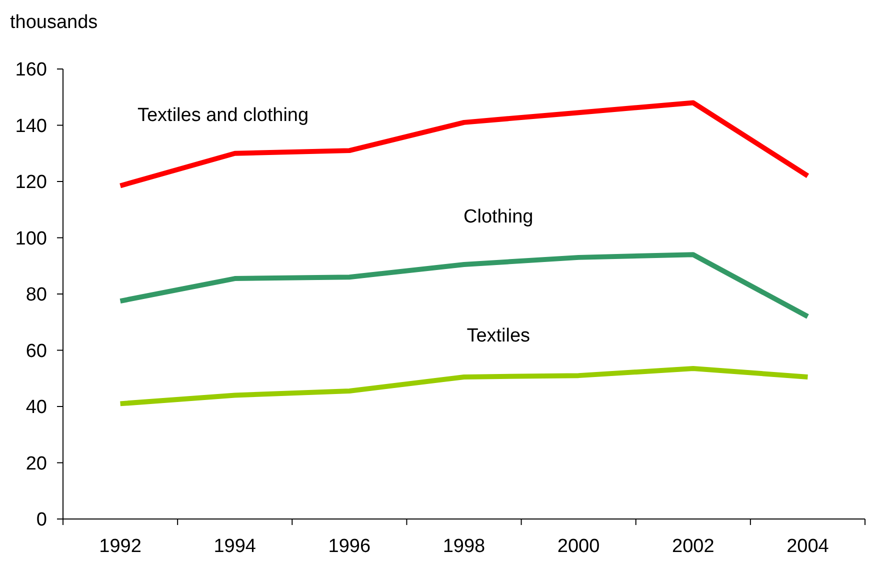  I want to click on y-tick-label: 60, so click(36, 351).